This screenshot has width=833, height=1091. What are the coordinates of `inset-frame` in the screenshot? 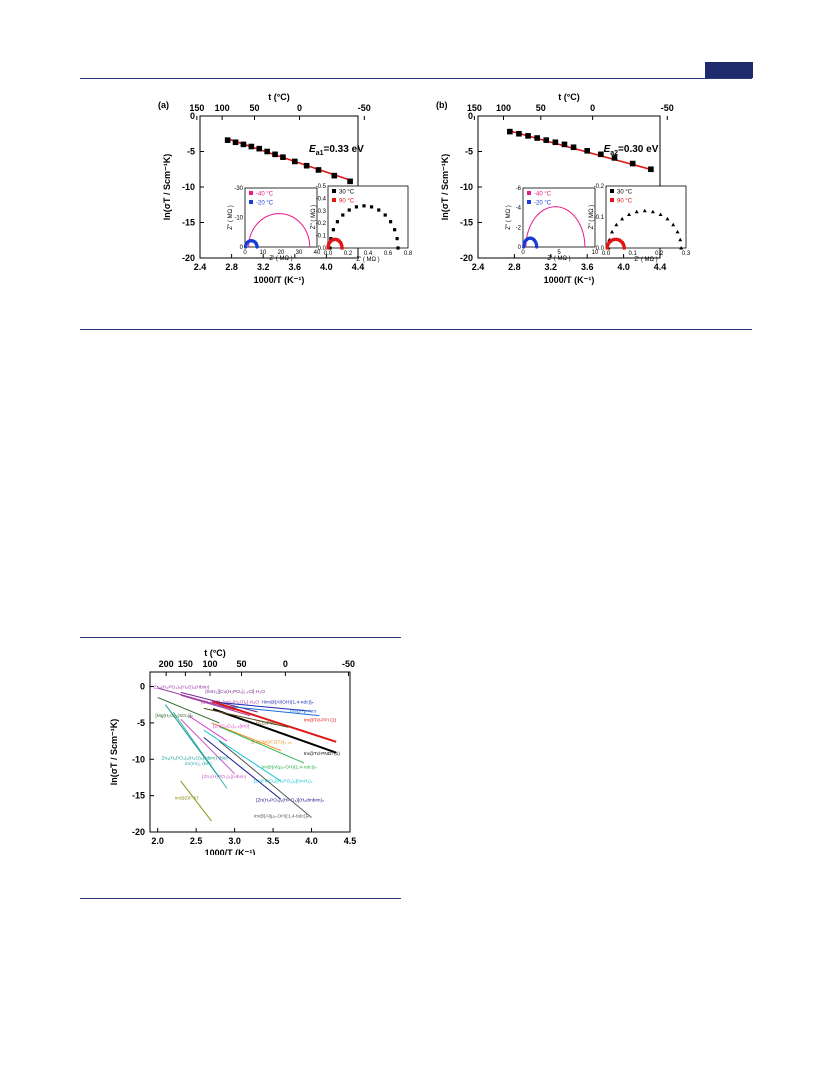 It's located at (646, 217).